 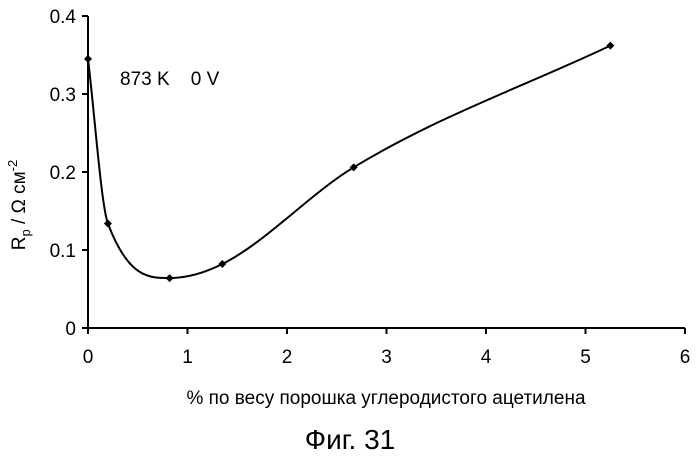 I want to click on y-ticks: 0 0.1 0.2 0.3 0.4, so click(x=69, y=173).